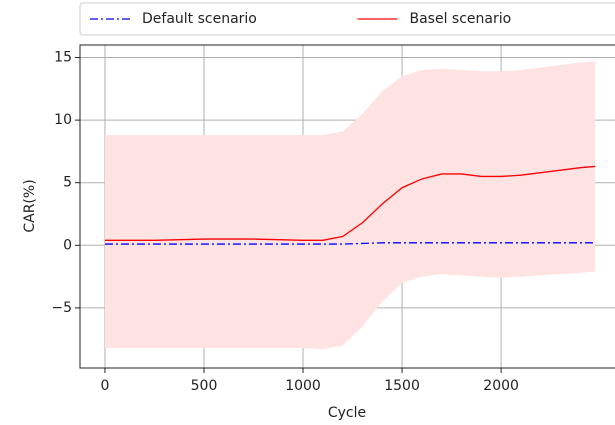  Describe the element at coordinates (461, 19) in the screenshot. I see `legend-label: Basel scenario` at that location.